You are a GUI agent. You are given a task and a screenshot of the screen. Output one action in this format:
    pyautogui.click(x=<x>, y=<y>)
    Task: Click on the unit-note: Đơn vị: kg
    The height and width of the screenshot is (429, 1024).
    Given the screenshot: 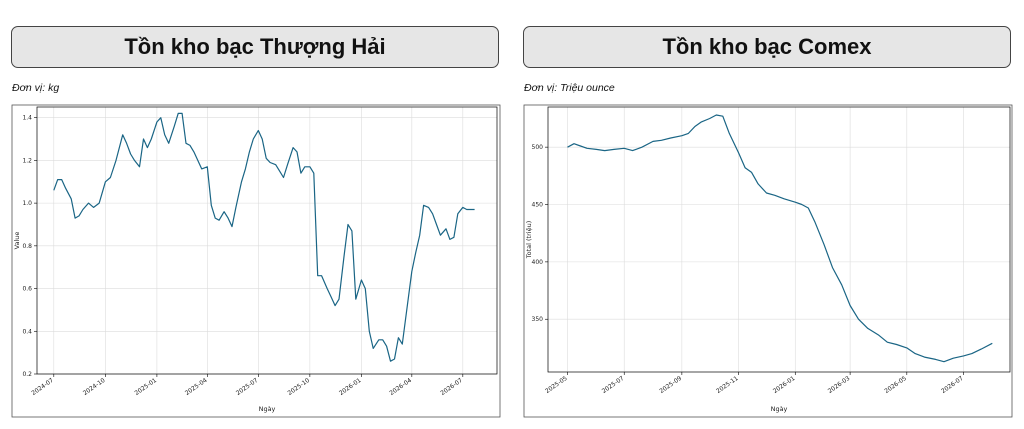 What is the action you would take?
    pyautogui.click(x=36, y=88)
    